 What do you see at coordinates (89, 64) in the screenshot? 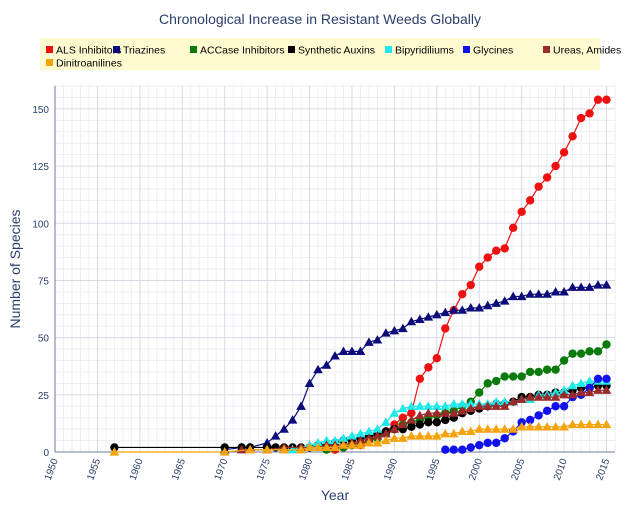
I see `legend-label: Dinitroanilines` at bounding box center [89, 64].